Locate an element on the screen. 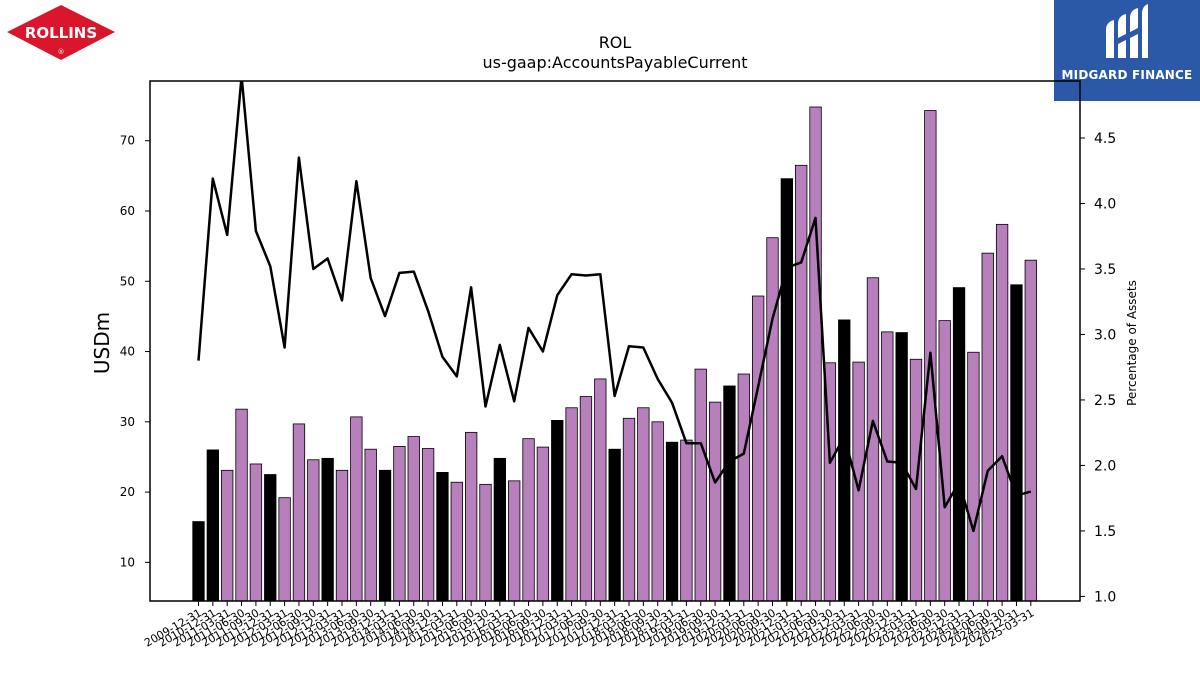 The image size is (1200, 675). y2-tick-label: 4.5 is located at coordinates (1105, 139).